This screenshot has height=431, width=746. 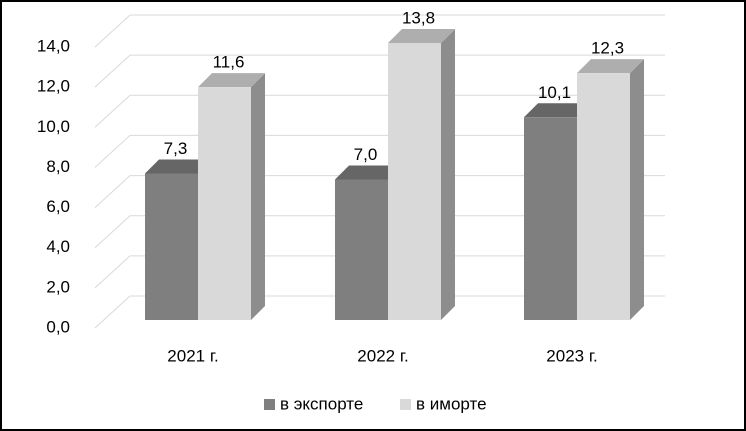 I want to click on x-tick-label: 2023 г., so click(x=571, y=355).